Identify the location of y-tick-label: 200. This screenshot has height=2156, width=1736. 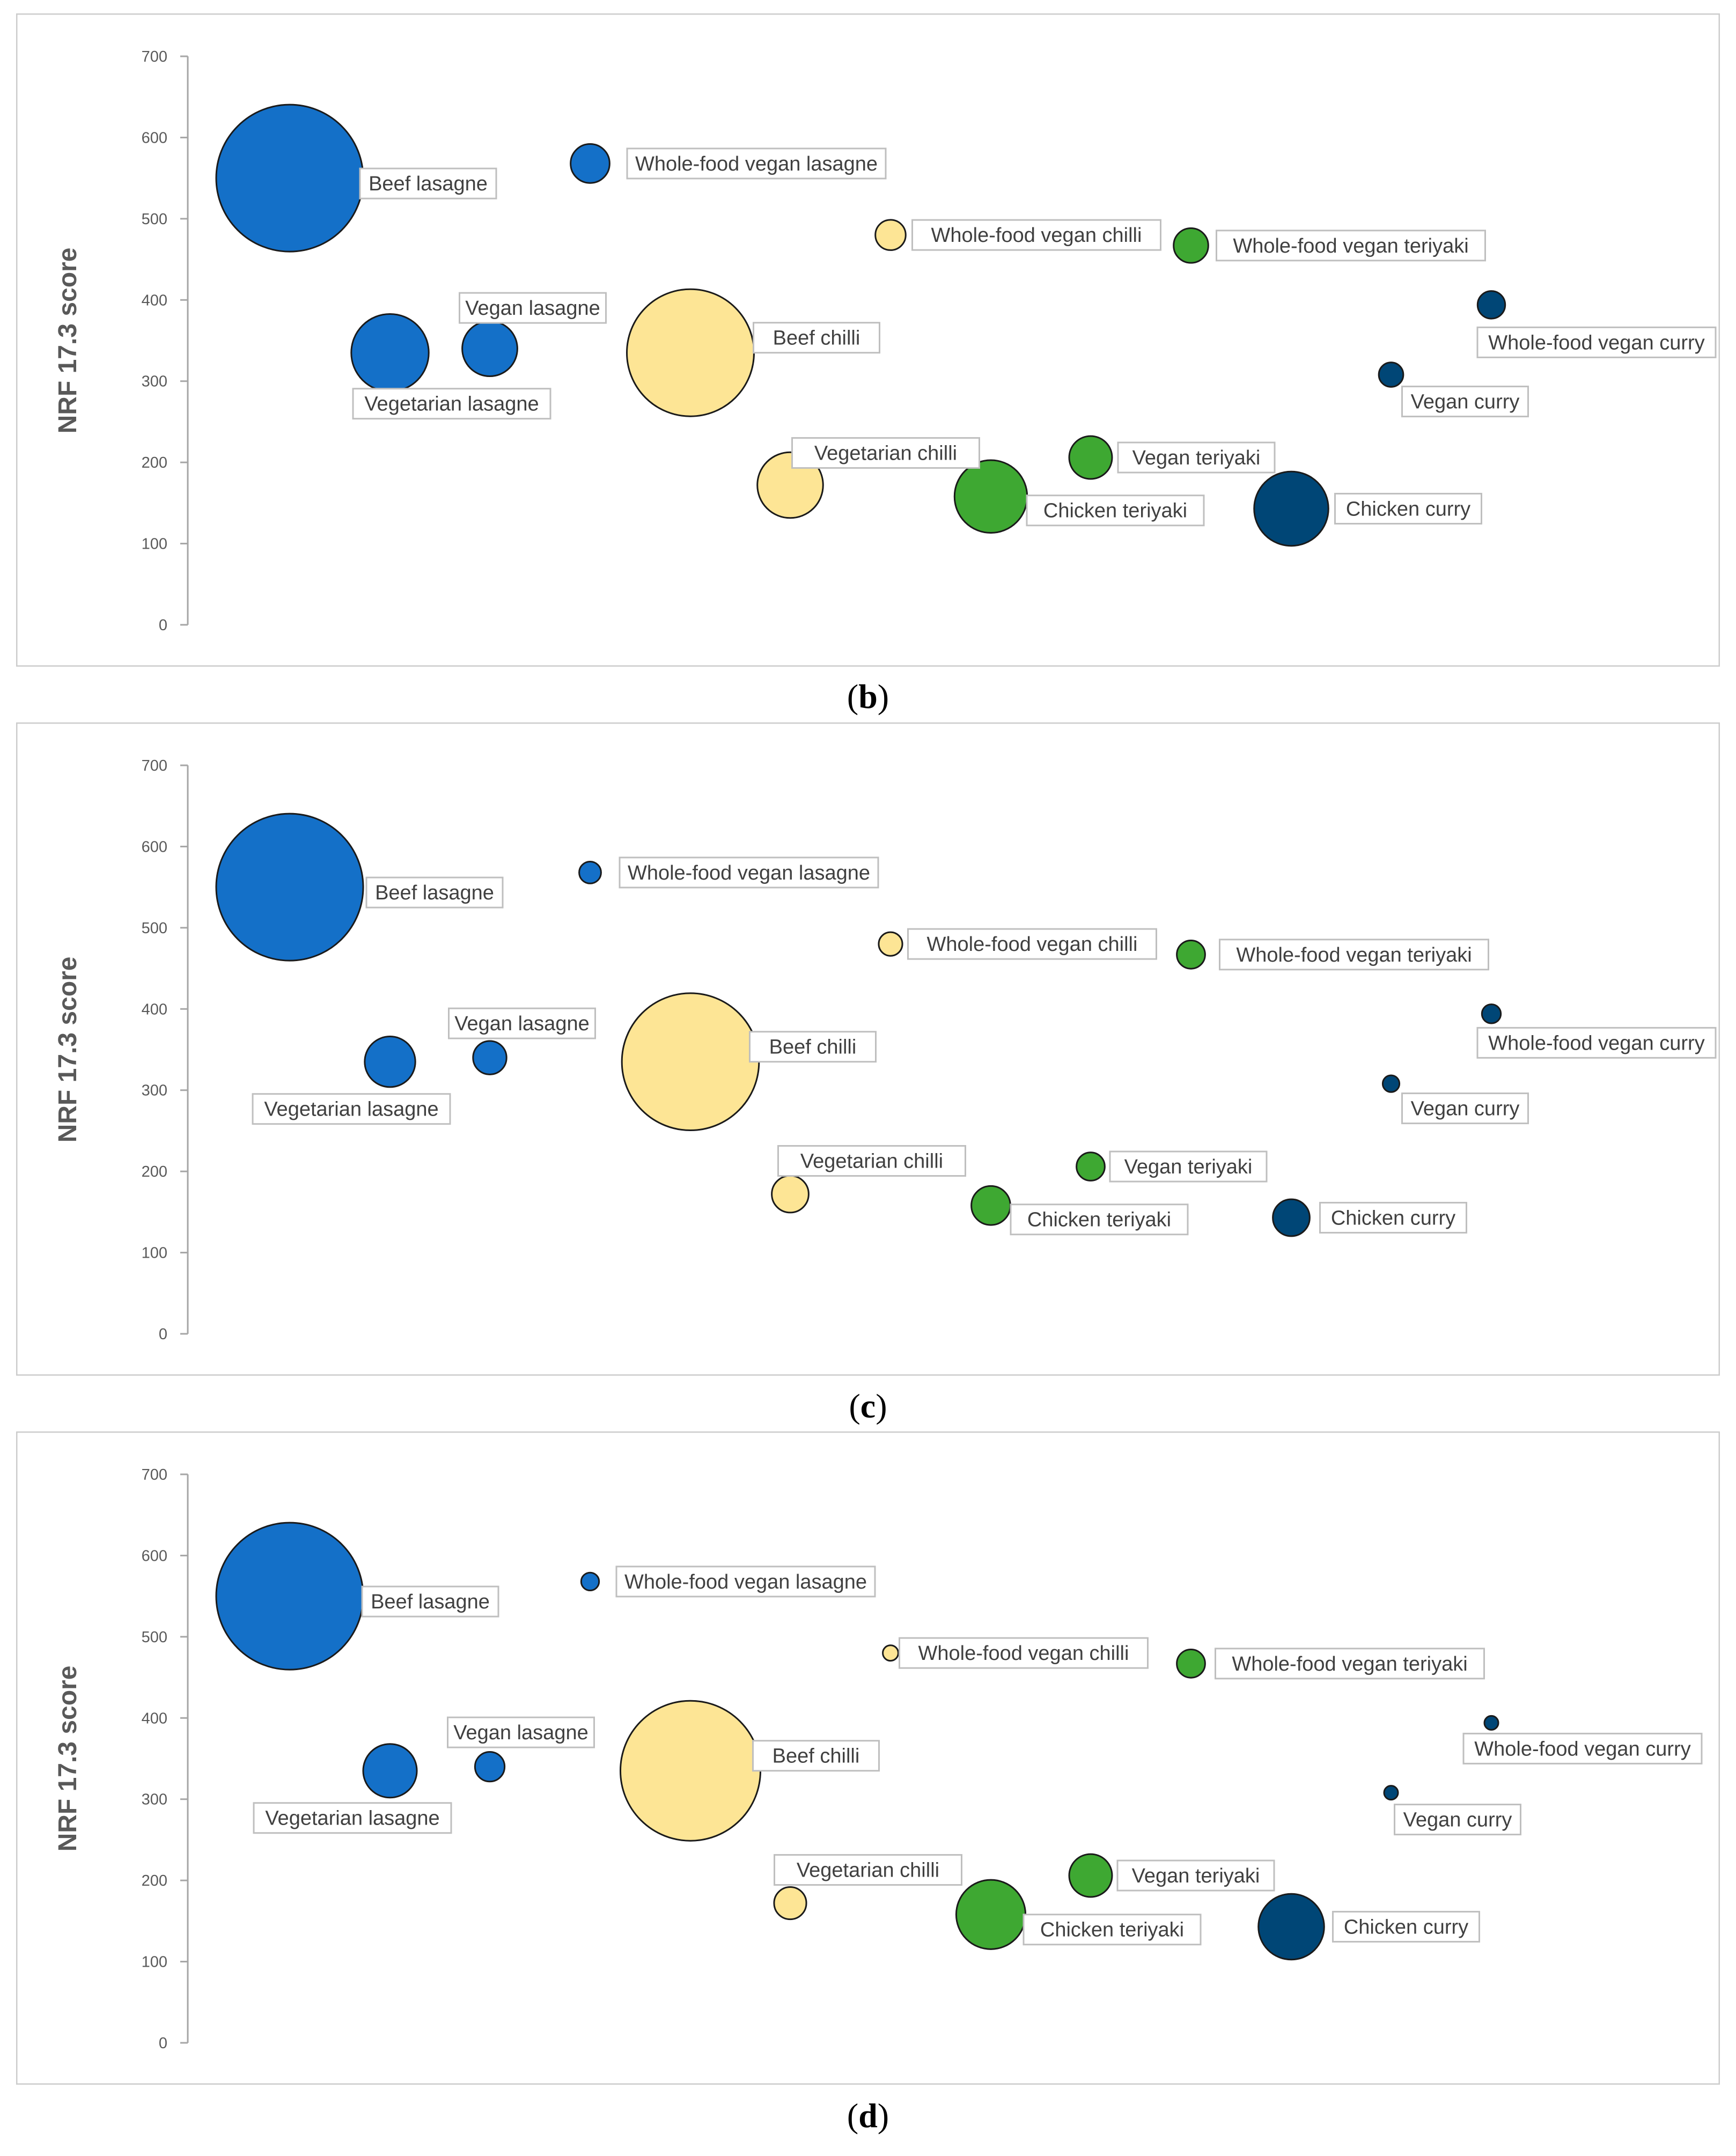
(154, 462).